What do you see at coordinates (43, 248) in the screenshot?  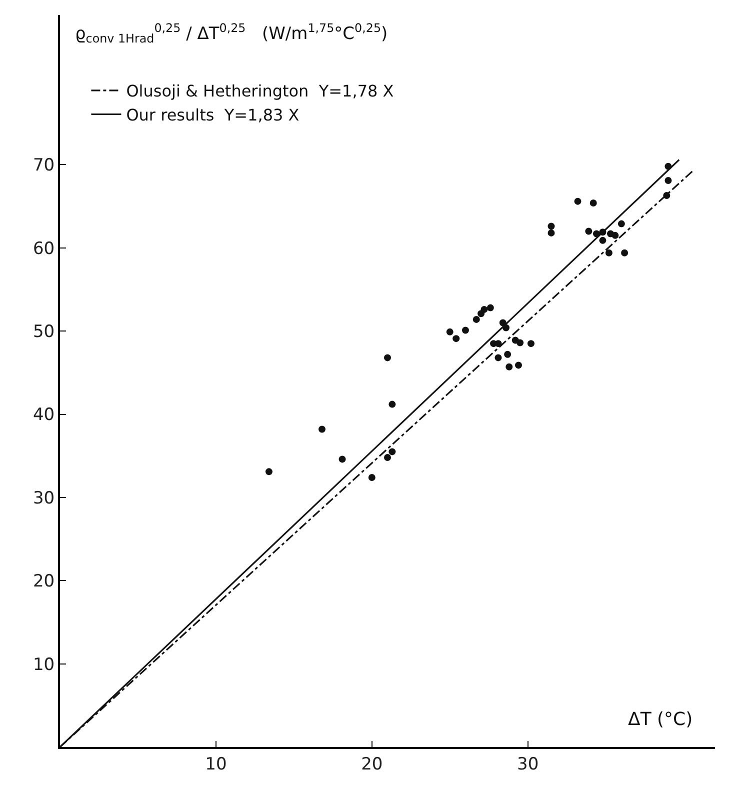 I see `y-tick-label: 60` at bounding box center [43, 248].